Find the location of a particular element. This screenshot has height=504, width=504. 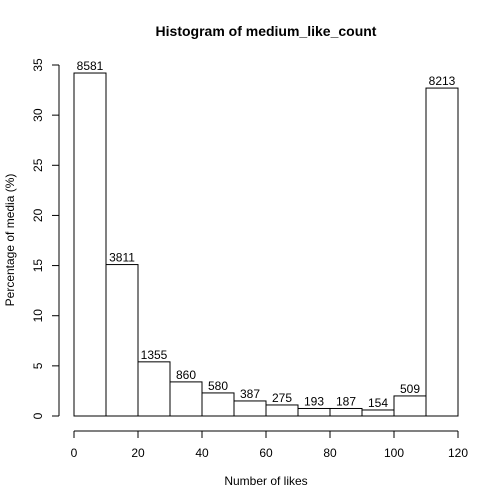

y-tick-label: 25 is located at coordinates (38, 165).